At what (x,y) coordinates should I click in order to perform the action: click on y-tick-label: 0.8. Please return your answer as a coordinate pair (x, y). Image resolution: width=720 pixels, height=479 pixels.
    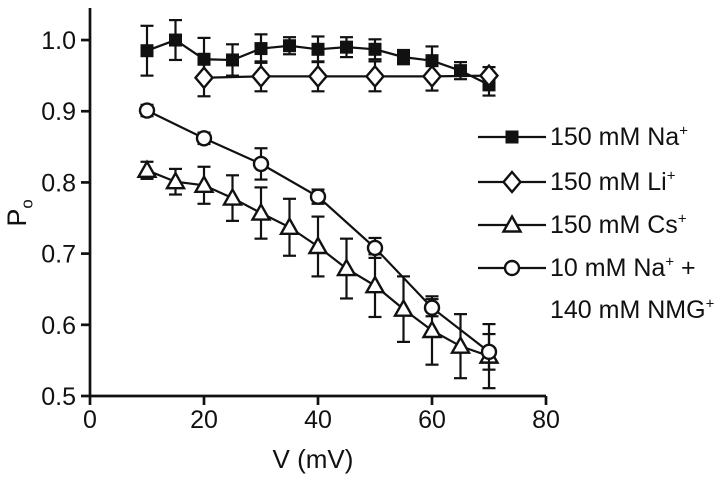
    Looking at the image, I should click on (58, 183).